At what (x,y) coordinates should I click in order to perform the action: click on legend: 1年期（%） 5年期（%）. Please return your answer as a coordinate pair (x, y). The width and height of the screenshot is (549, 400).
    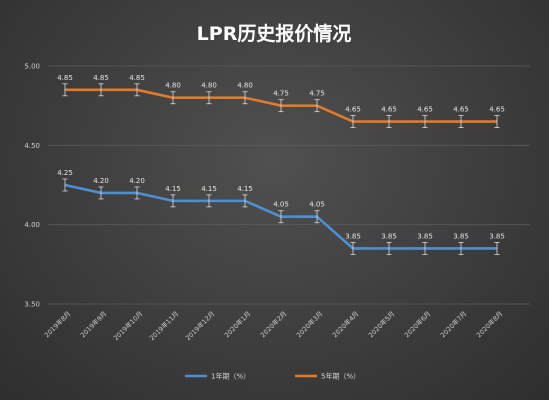
    Looking at the image, I should click on (272, 376).